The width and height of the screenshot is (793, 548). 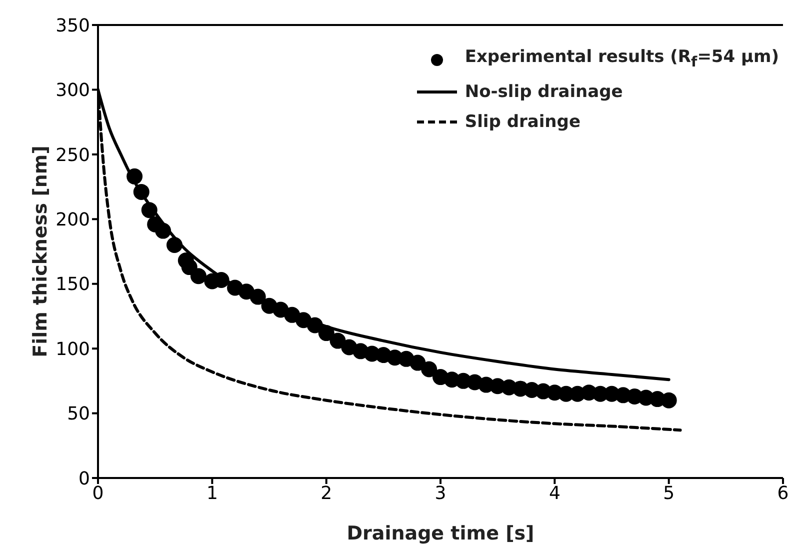 I want to click on y-tick-label: 250, so click(x=73, y=155).